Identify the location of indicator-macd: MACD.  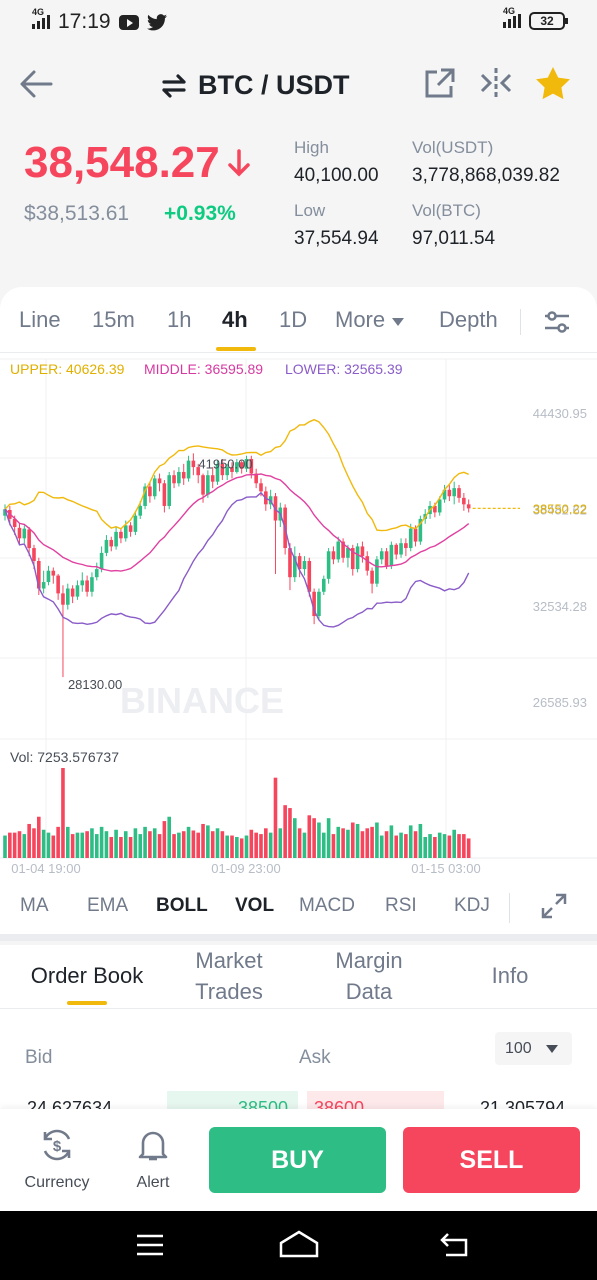
(327, 905).